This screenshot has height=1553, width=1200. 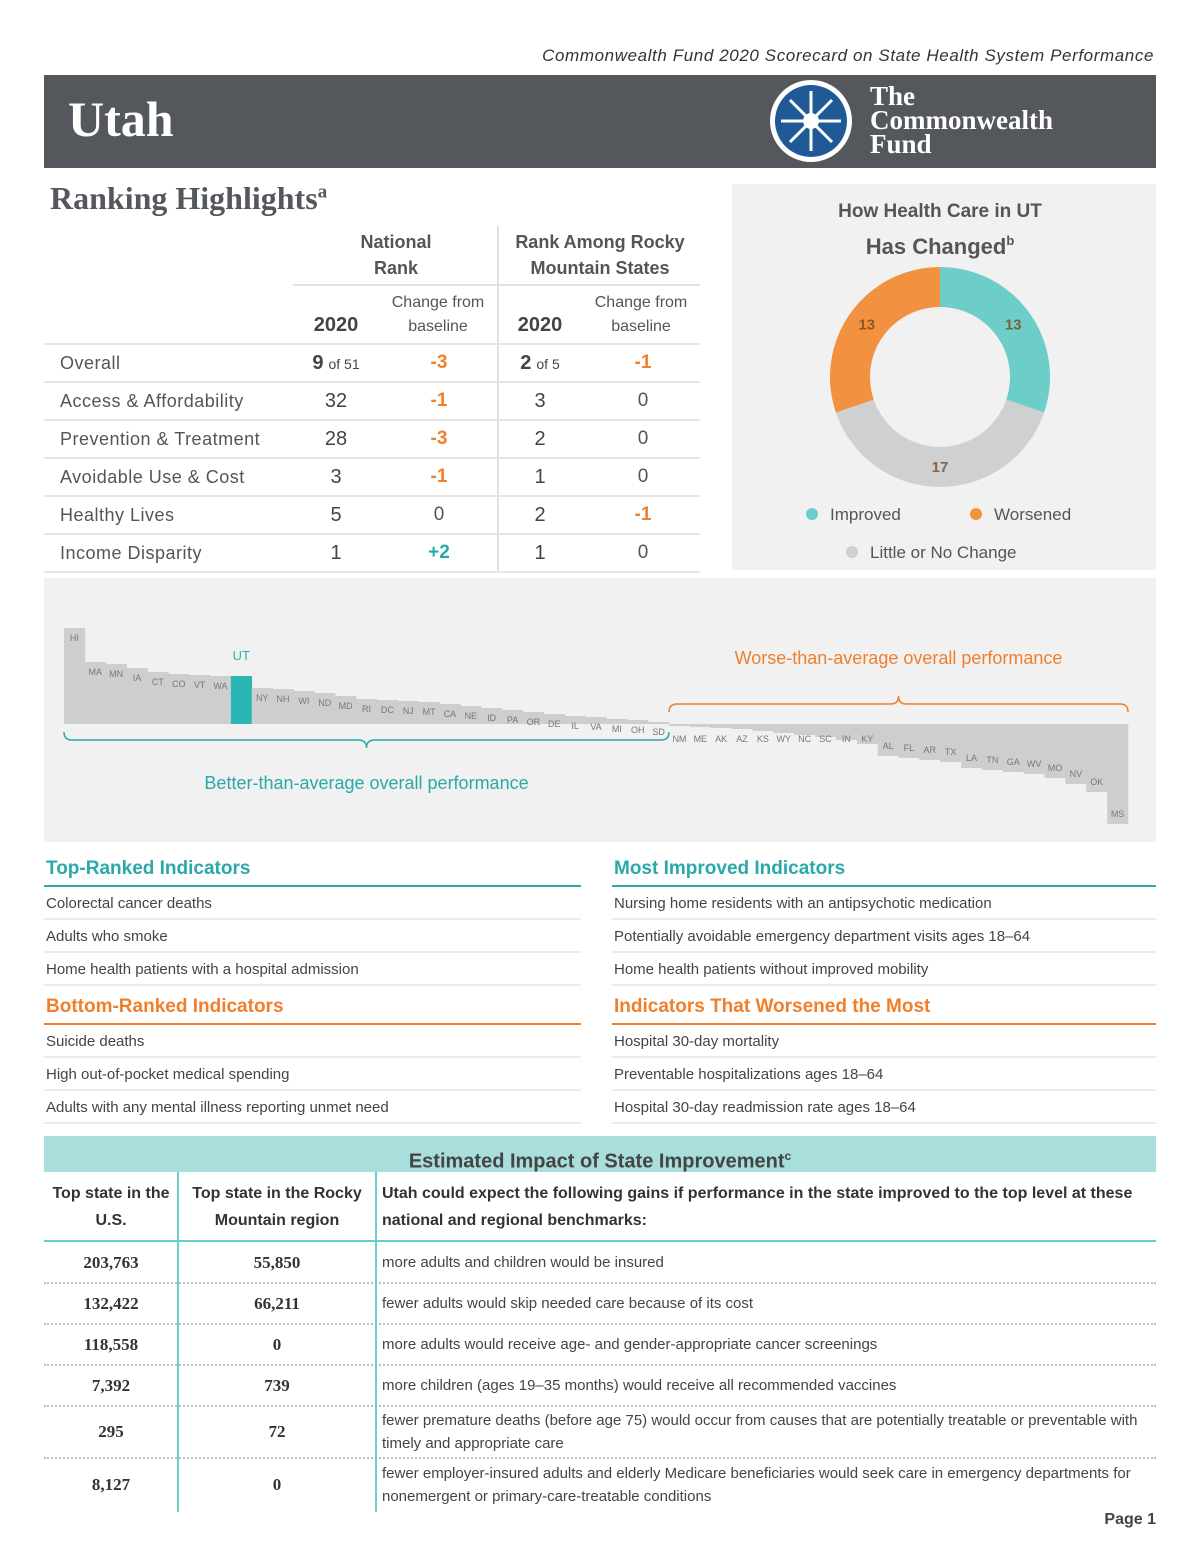 What do you see at coordinates (936, 246) in the screenshot?
I see `title-line: Has Changed` at bounding box center [936, 246].